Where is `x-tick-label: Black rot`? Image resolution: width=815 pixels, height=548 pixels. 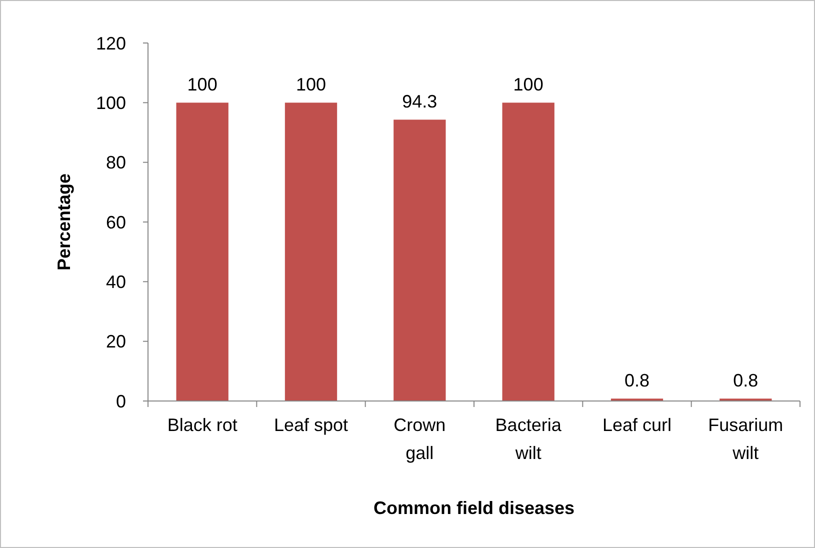 x-tick-label: Black rot is located at coordinates (202, 425).